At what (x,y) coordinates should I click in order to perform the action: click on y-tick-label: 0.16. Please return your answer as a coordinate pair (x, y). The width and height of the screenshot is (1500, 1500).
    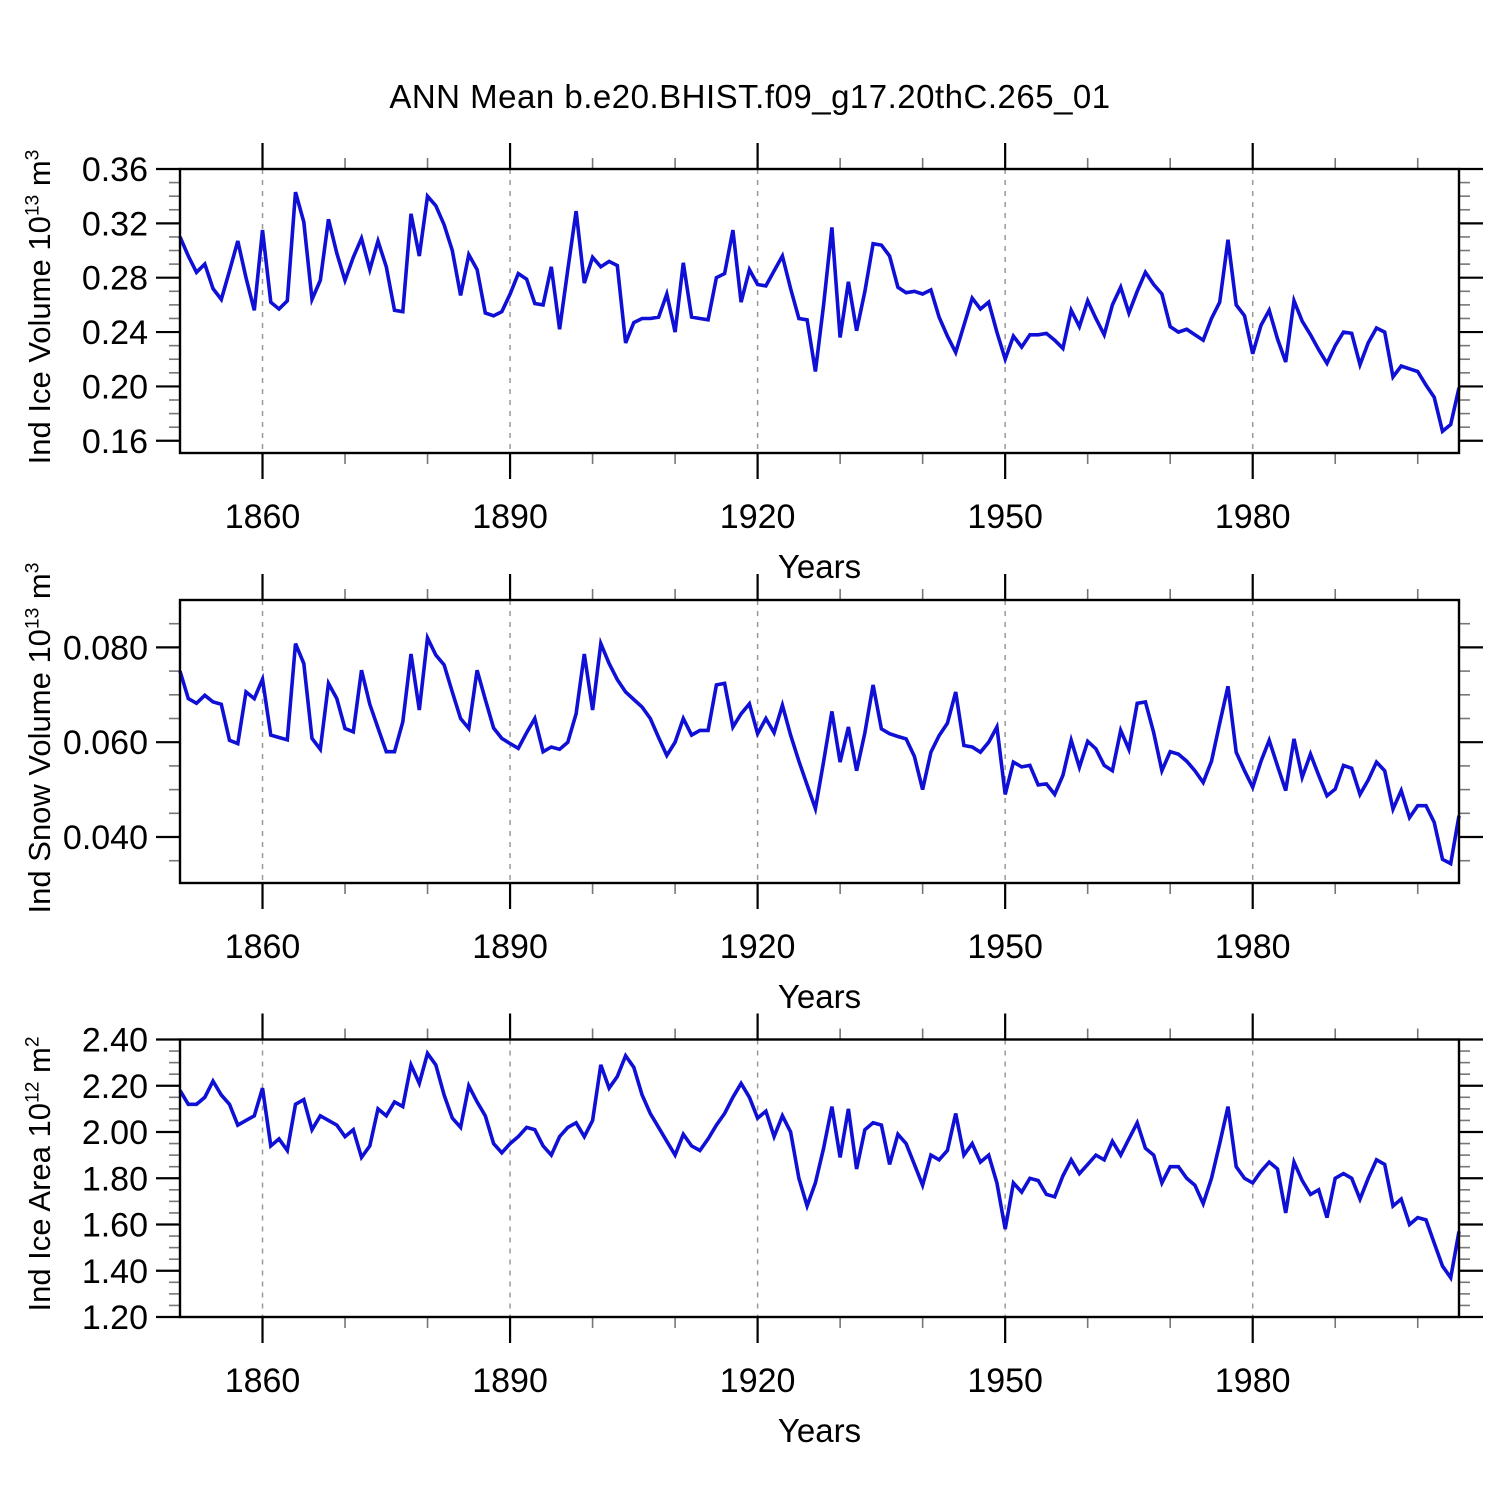
    Looking at the image, I should click on (115, 442).